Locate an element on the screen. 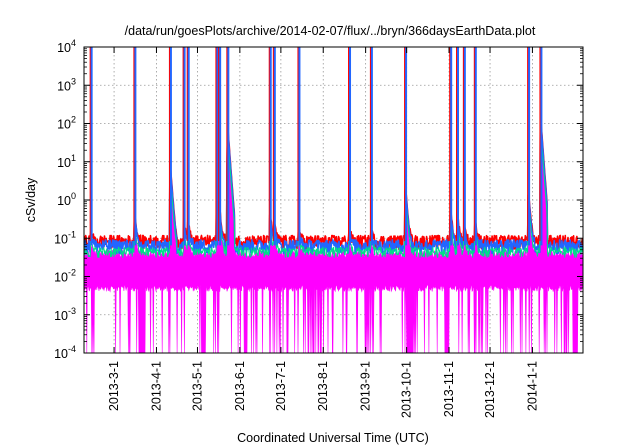 The image size is (640, 448). x-tick-label: 2013-6-1 is located at coordinates (240, 386).